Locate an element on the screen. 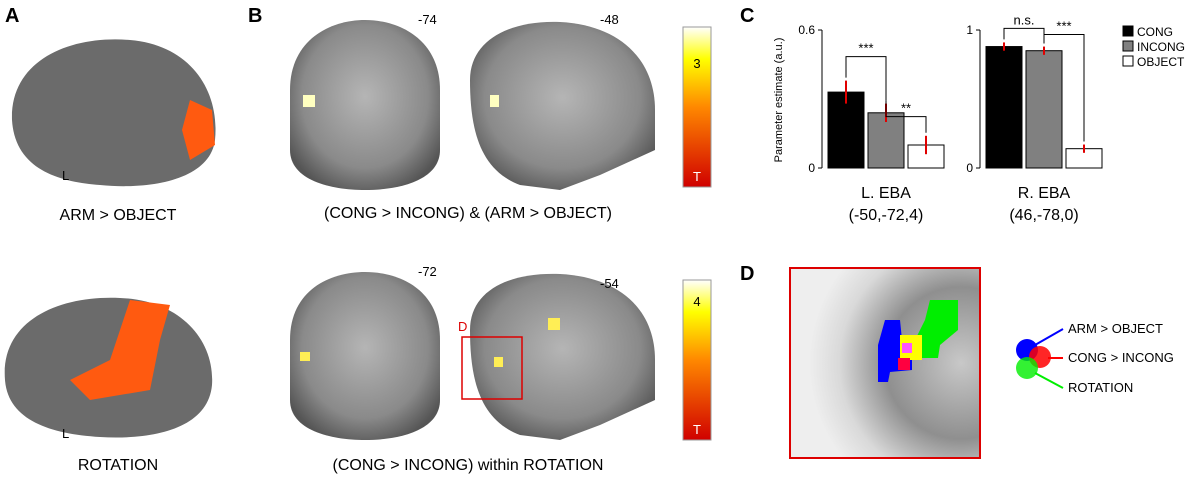 The width and height of the screenshot is (1200, 484). legend-label: CONG is located at coordinates (1155, 32).